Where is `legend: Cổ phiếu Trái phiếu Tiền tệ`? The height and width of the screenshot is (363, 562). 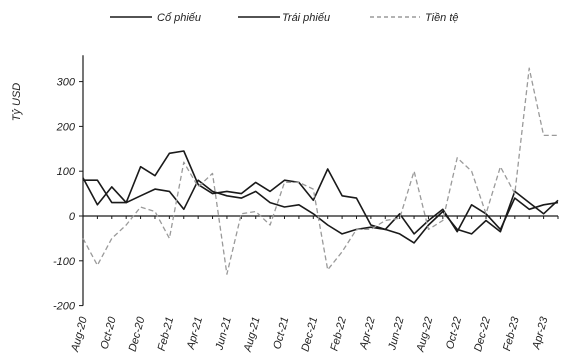 legend: Cổ phiếu Trái phiếu Tiền tệ is located at coordinates (284, 18).